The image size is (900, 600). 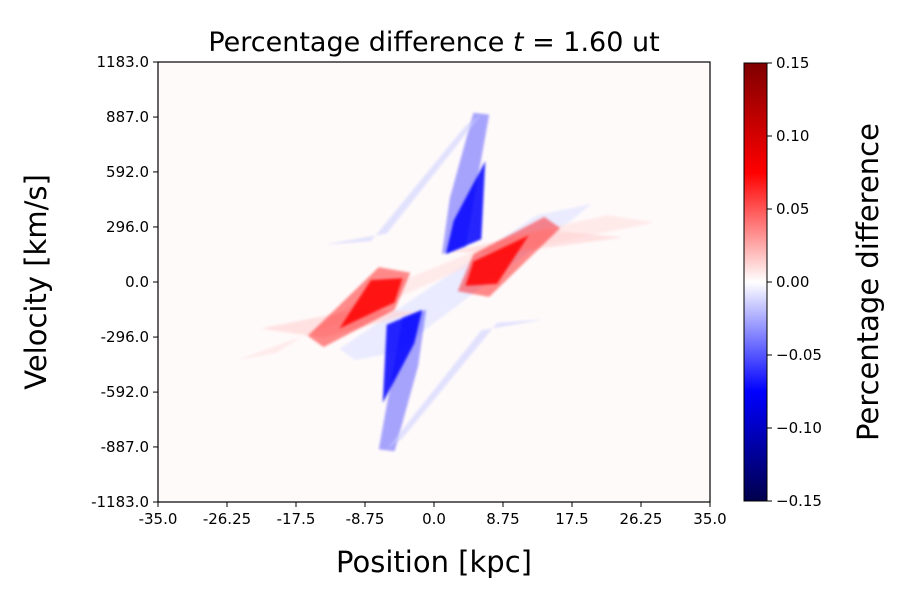 What do you see at coordinates (641, 519) in the screenshot?
I see `x-tick-label: 26.25` at bounding box center [641, 519].